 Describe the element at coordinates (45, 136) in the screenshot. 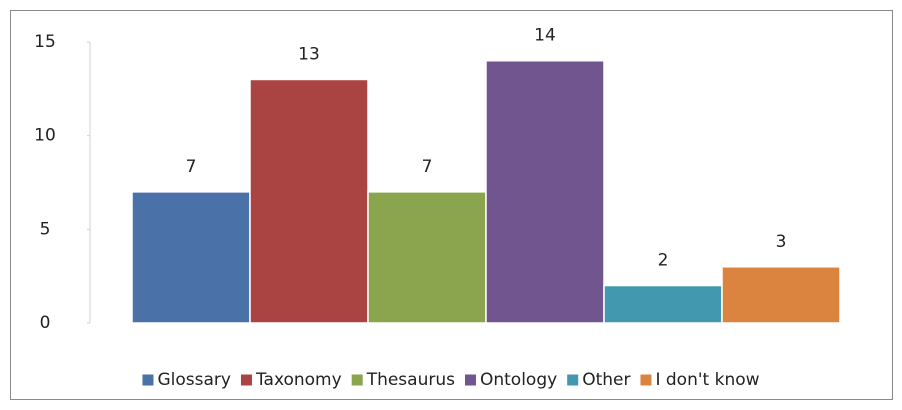

I see `y-tick-label: 10` at that location.